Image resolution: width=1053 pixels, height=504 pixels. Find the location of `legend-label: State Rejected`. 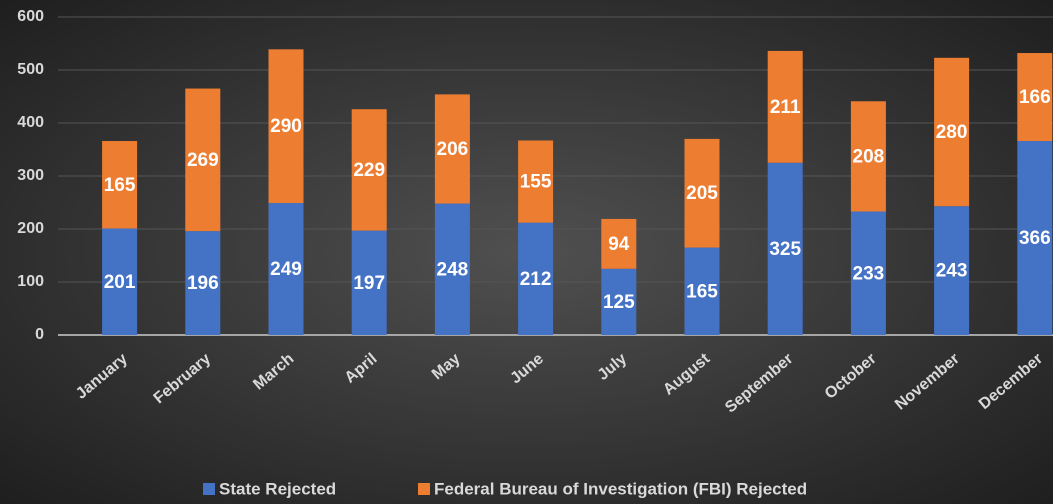

legend-label: State Rejected is located at coordinates (277, 488).